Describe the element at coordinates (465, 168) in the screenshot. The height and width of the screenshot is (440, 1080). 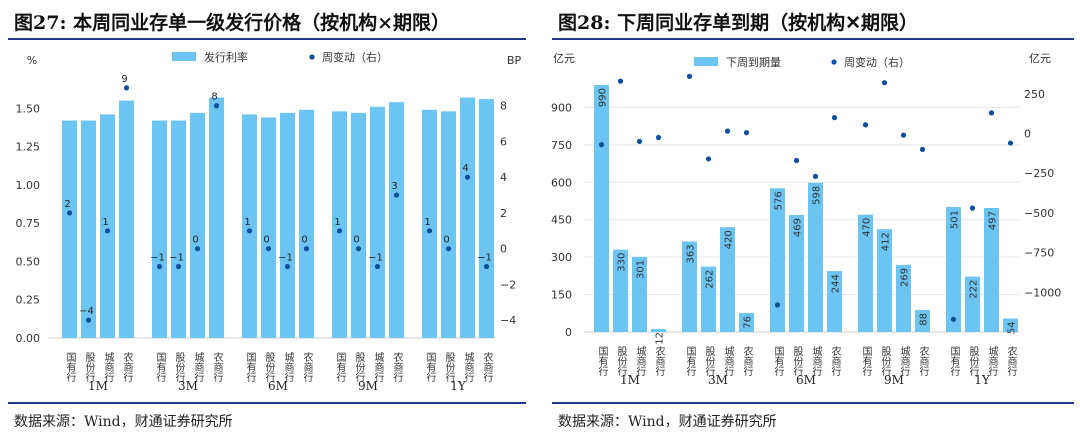
I see `change-point-label: 4` at that location.